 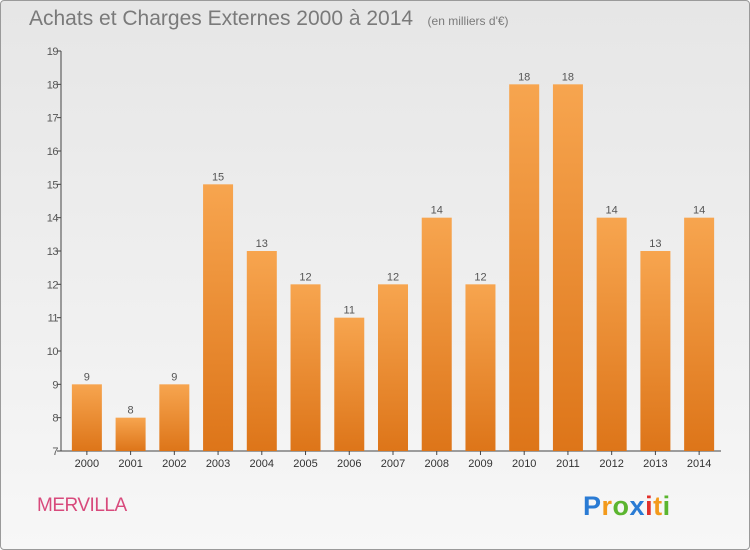 What do you see at coordinates (53, 352) in the screenshot?
I see `y-tick-label: 10` at bounding box center [53, 352].